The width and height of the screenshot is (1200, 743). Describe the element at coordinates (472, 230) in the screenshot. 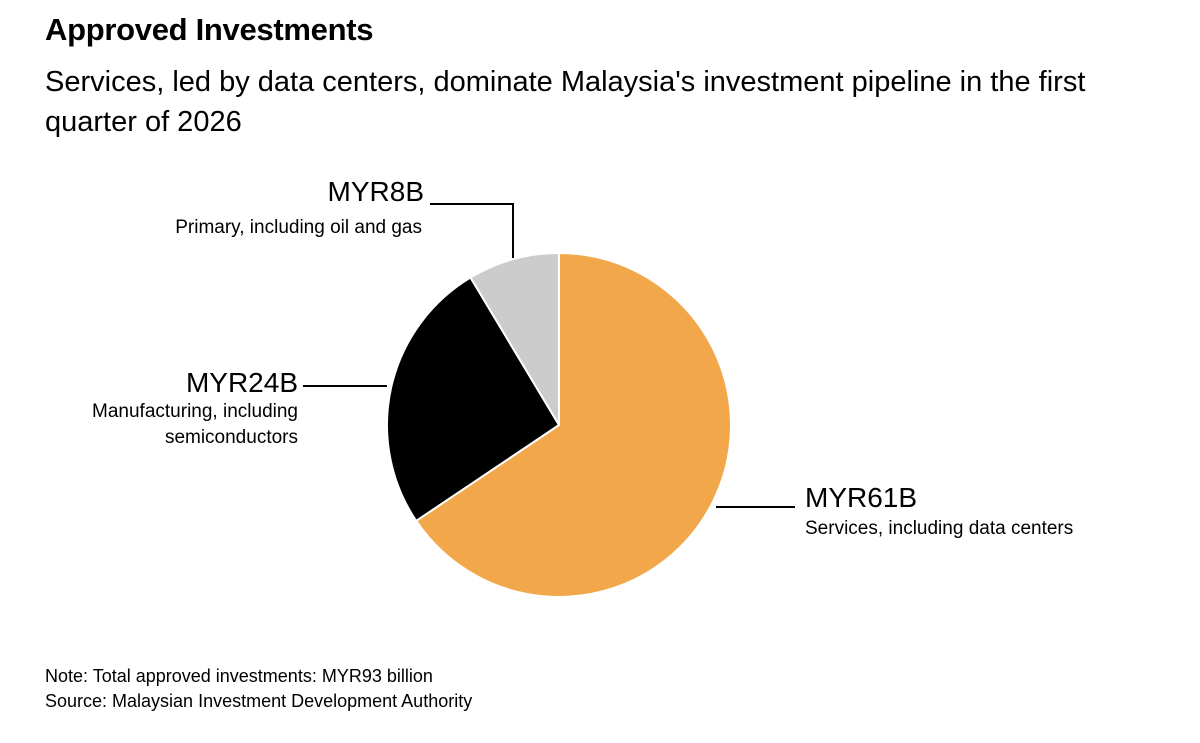

I see `leader-line-primary` at that location.